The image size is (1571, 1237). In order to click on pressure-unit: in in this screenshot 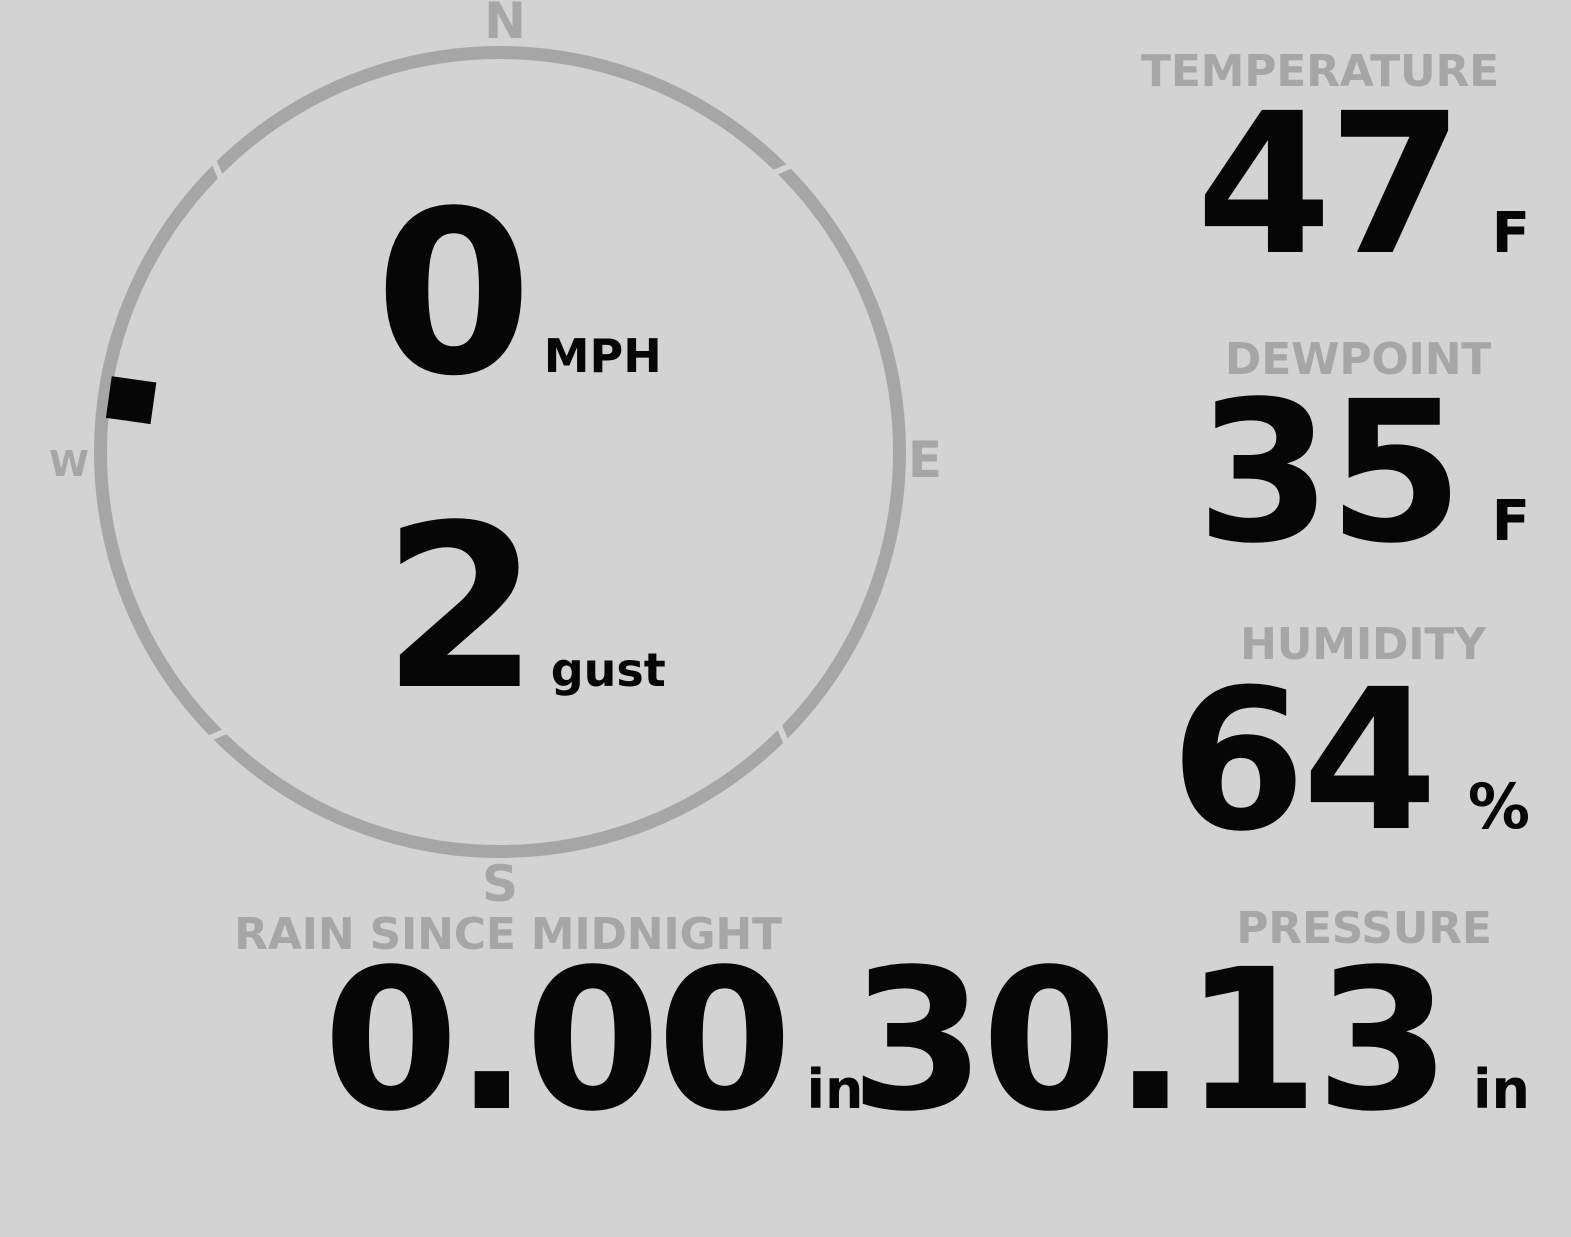, I will do `click(1501, 1089)`.